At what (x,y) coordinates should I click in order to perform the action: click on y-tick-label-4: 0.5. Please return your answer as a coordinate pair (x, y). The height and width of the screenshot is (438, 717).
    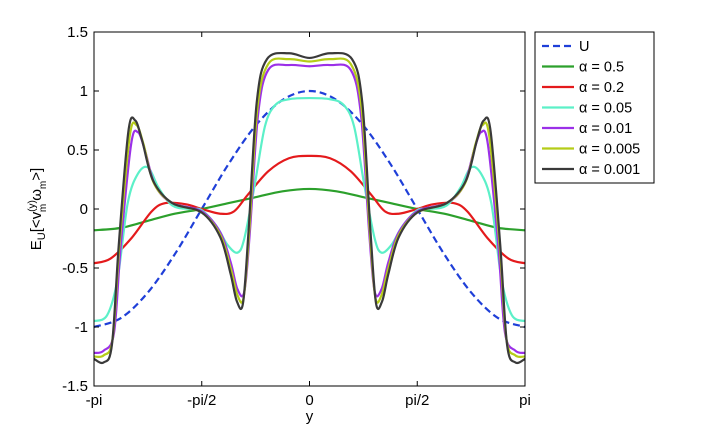
    Looking at the image, I should click on (77, 150).